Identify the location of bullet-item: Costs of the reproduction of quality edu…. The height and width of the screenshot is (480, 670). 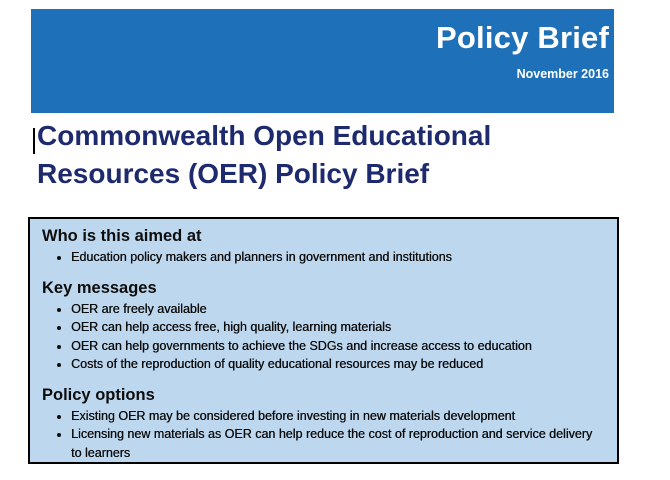
(337, 364).